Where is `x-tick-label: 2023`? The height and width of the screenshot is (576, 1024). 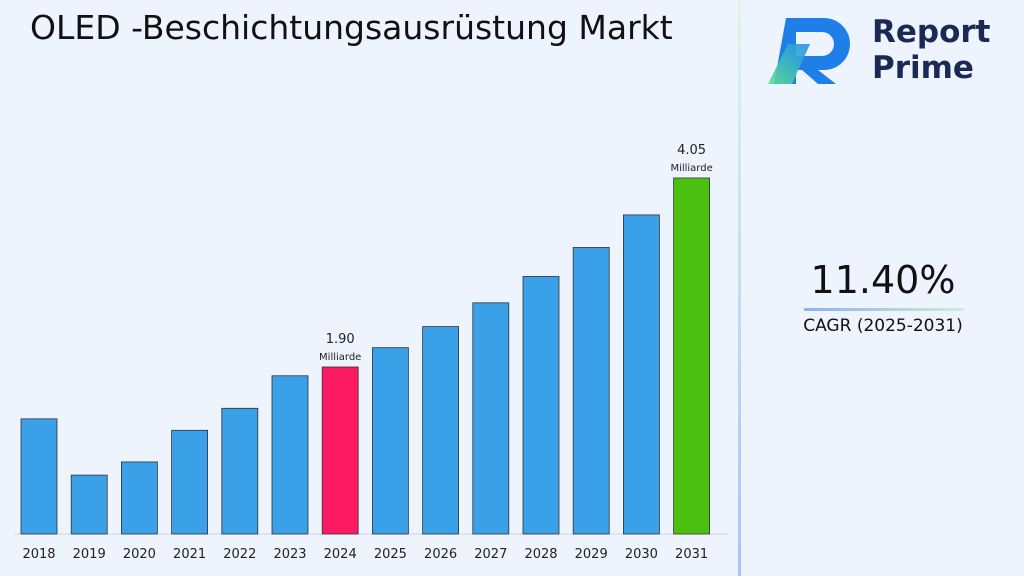
x-tick-label: 2023 is located at coordinates (289, 554).